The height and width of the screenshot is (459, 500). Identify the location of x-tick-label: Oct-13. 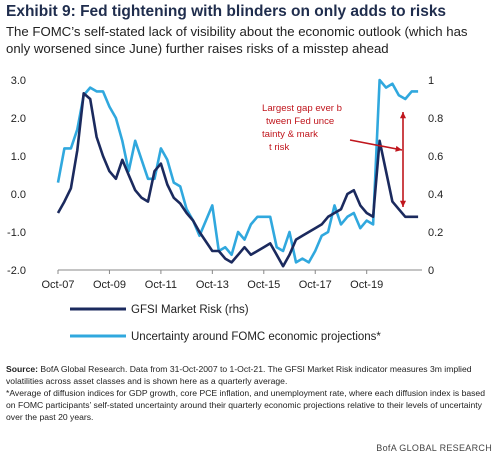
(212, 285).